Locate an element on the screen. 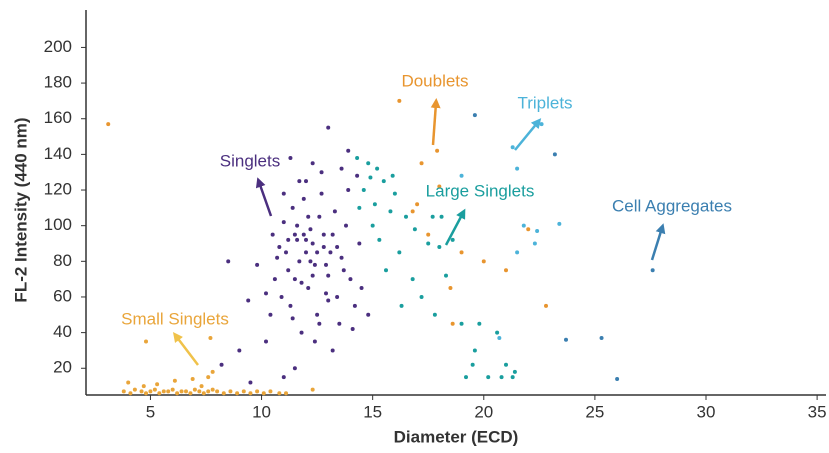 This screenshot has height=453, width=829. y-tick-label: 180 is located at coordinates (58, 82).